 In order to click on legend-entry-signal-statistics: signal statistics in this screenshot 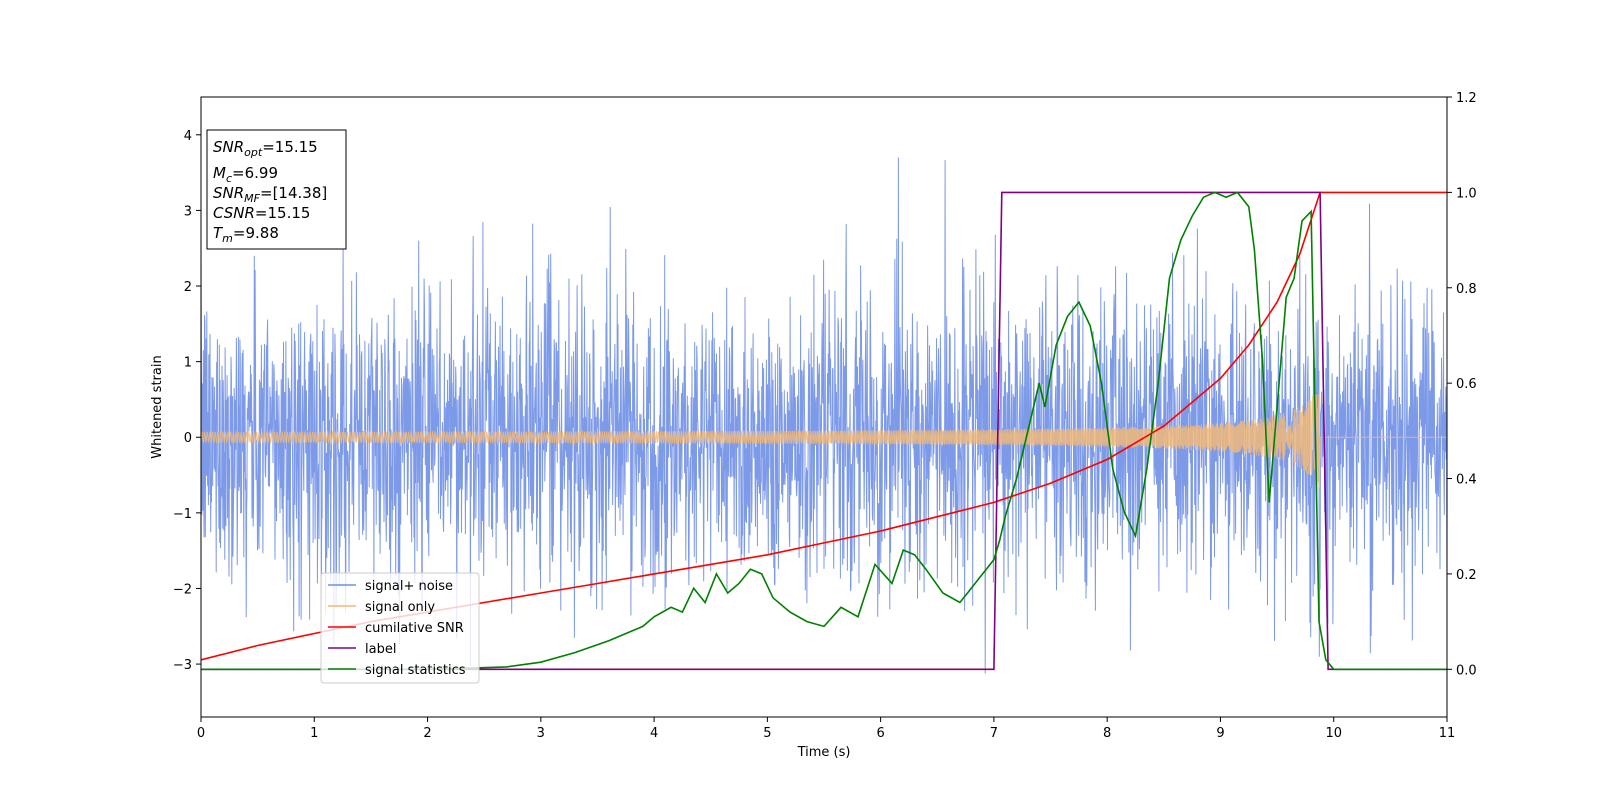, I will do `click(397, 670)`.